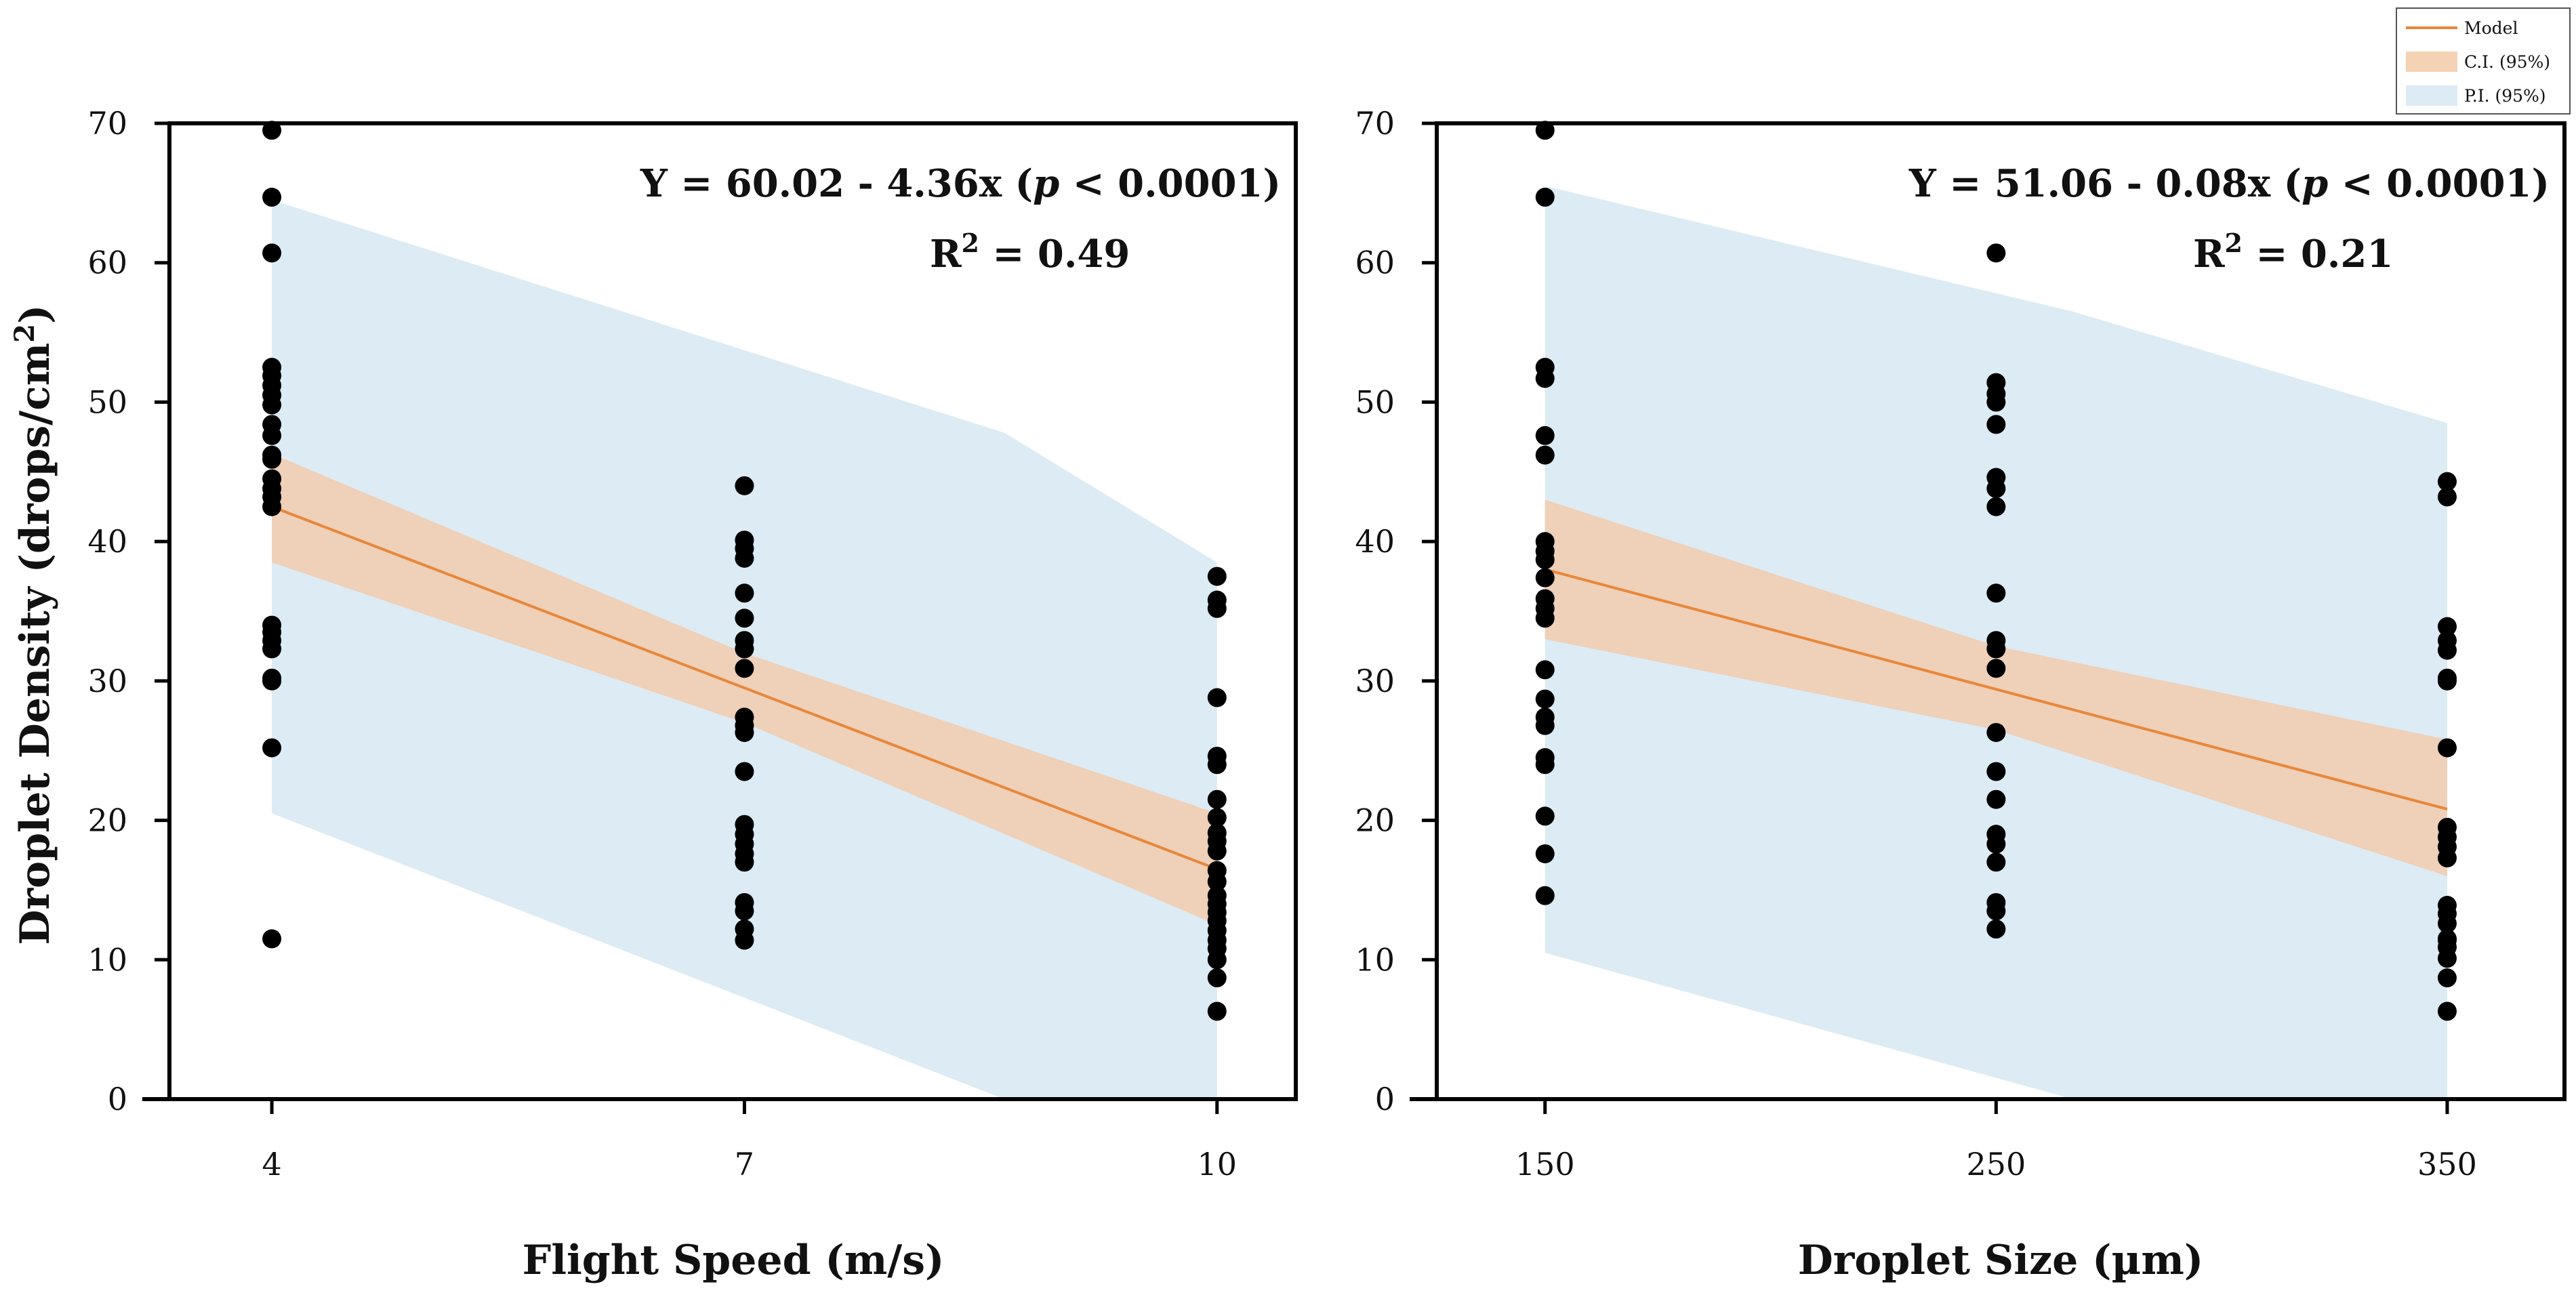 The image size is (2576, 1297). I want to click on legend-ci-label: C.I. (95%), so click(2507, 62).